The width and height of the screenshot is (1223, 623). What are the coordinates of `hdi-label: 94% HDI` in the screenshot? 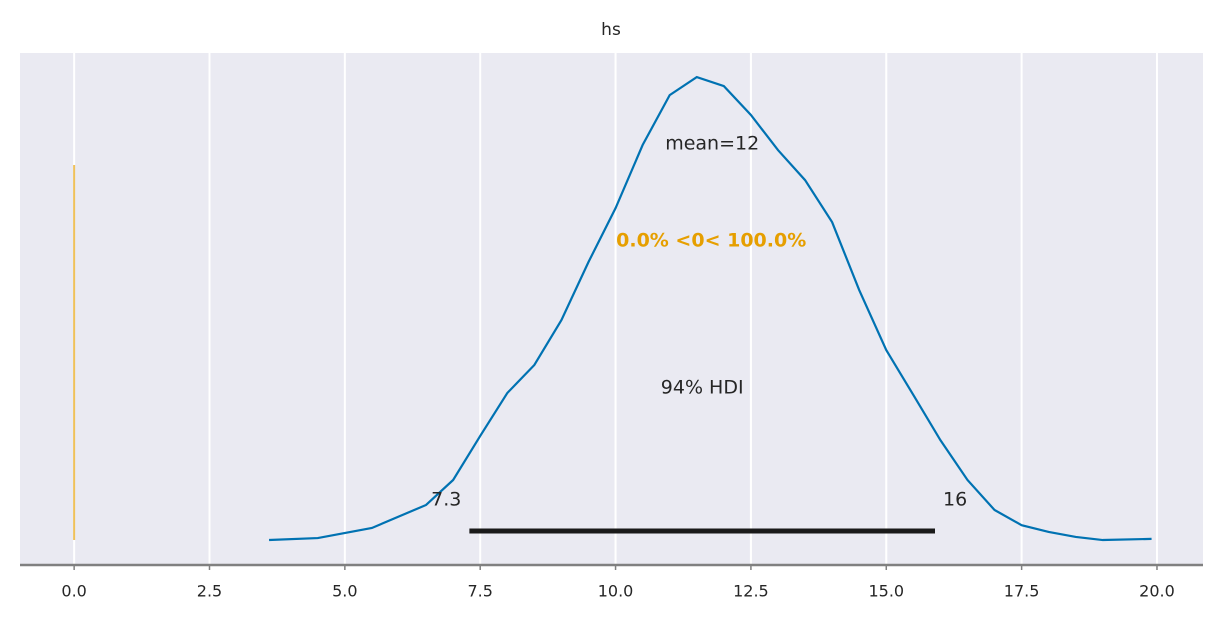 It's located at (702, 388).